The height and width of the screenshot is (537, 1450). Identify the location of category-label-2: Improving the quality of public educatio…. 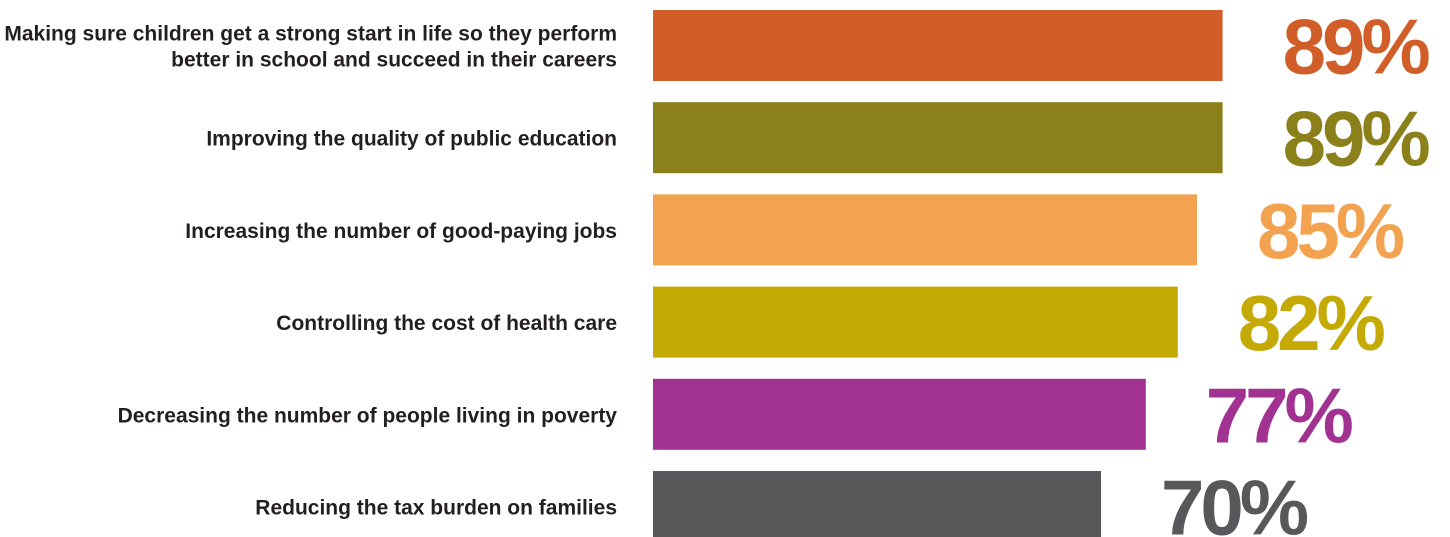
(411, 139).